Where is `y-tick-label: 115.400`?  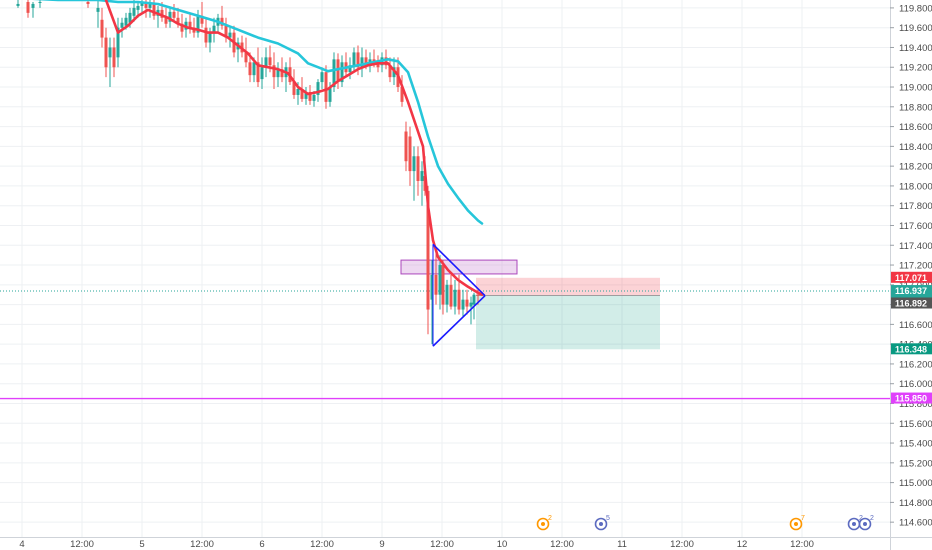
y-tick-label: 115.400 is located at coordinates (915, 444).